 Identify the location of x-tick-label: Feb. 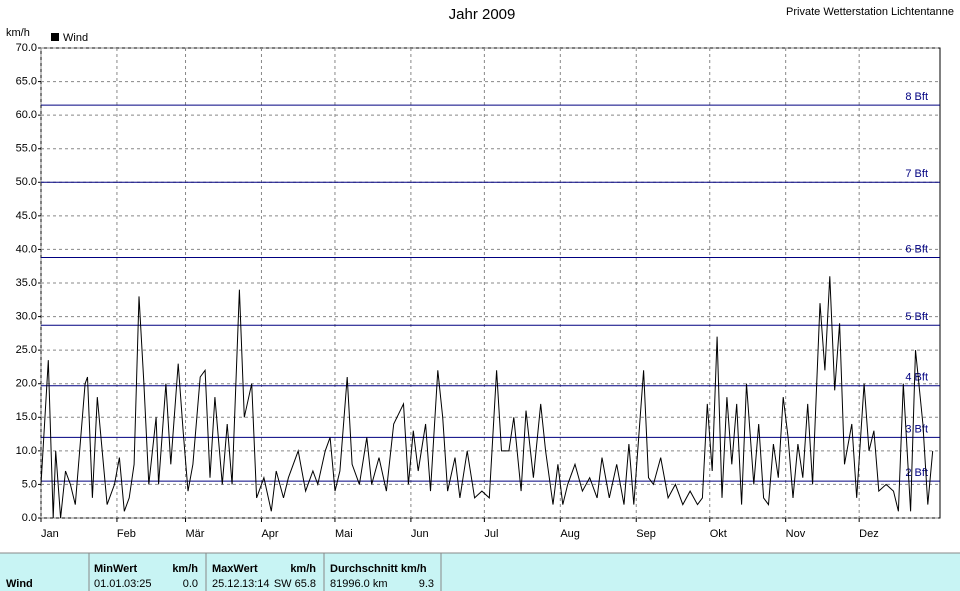
(126, 534).